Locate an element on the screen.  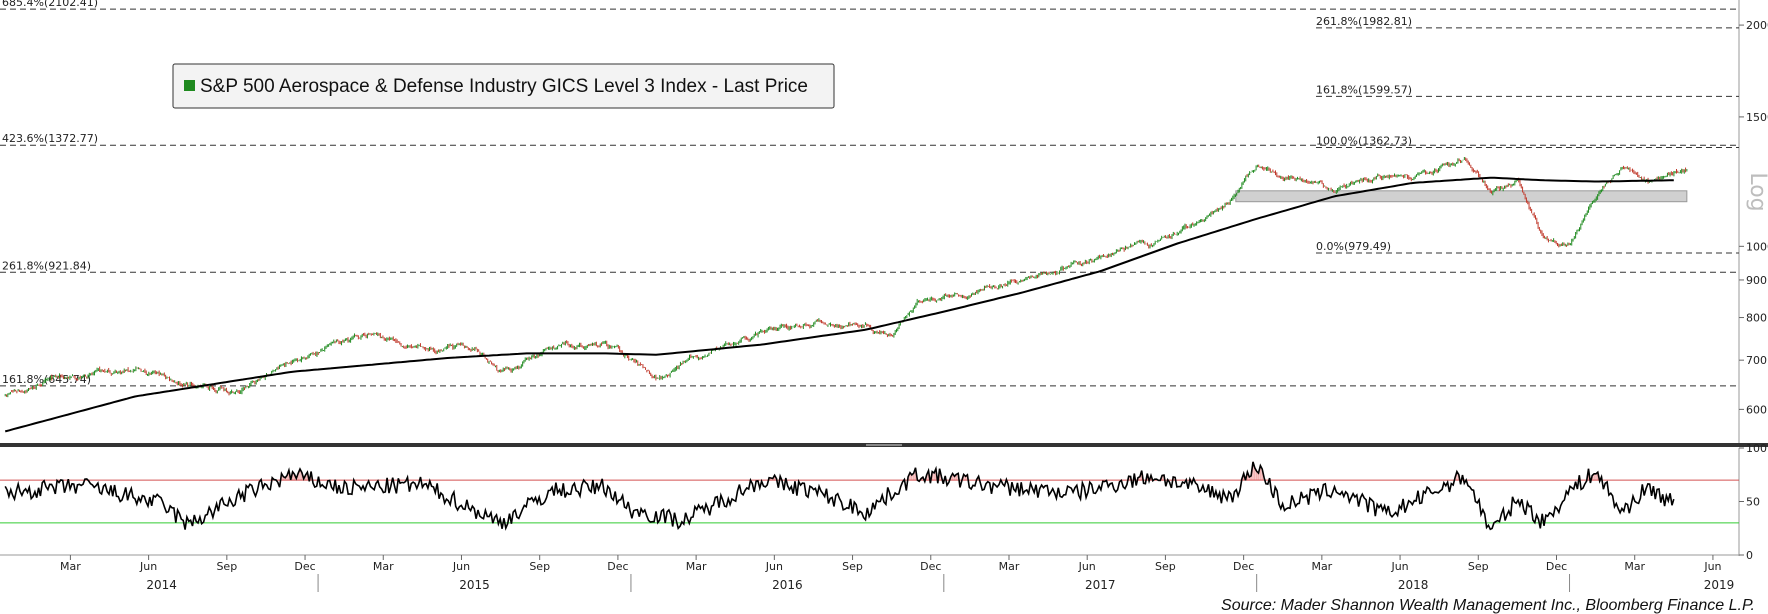
year-label: 2016 is located at coordinates (787, 585).